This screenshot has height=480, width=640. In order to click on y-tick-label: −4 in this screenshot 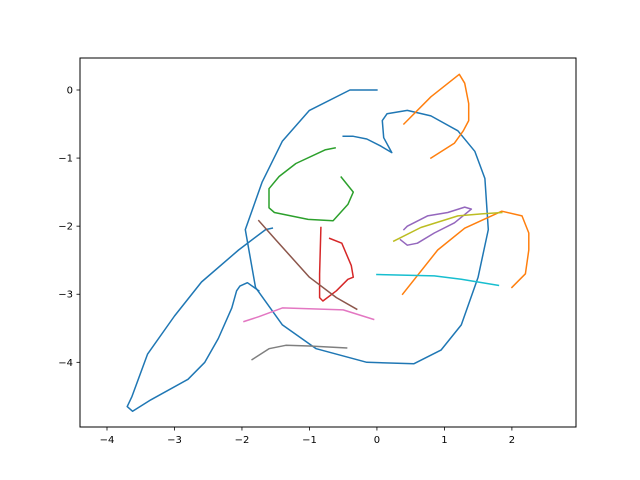, I will do `click(65, 363)`.